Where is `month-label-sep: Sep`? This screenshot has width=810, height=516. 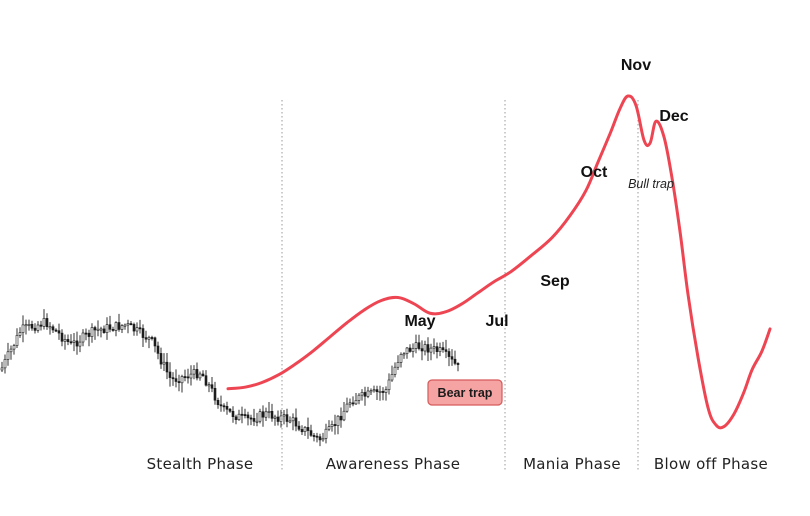 month-label-sep: Sep is located at coordinates (555, 281).